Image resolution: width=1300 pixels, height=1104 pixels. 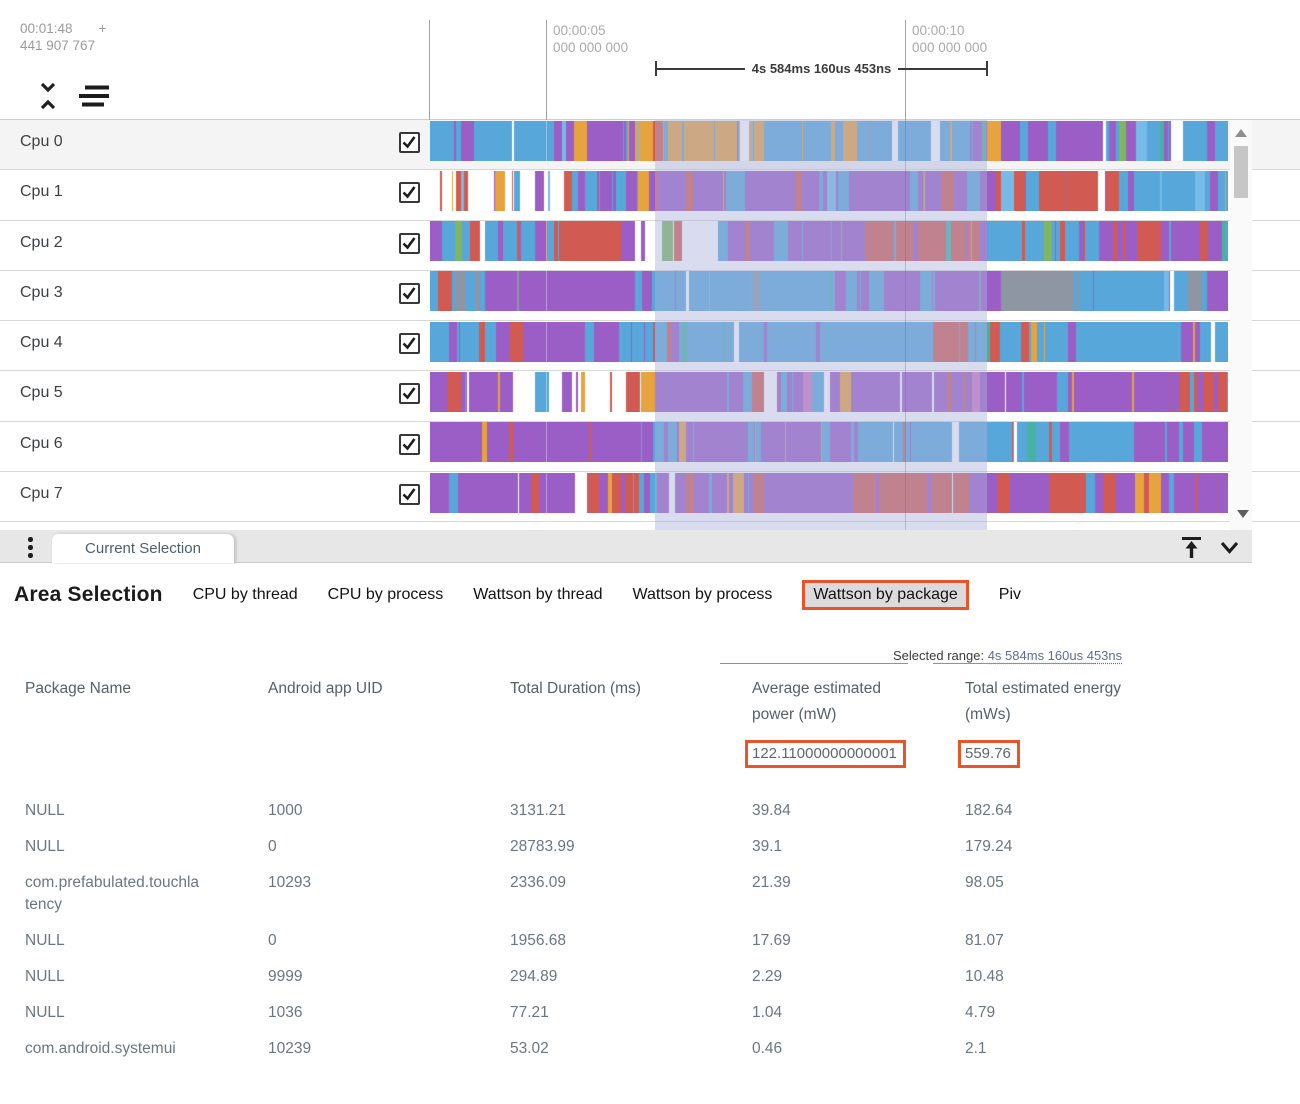 I want to click on table-cell: 39.84, so click(x=771, y=810).